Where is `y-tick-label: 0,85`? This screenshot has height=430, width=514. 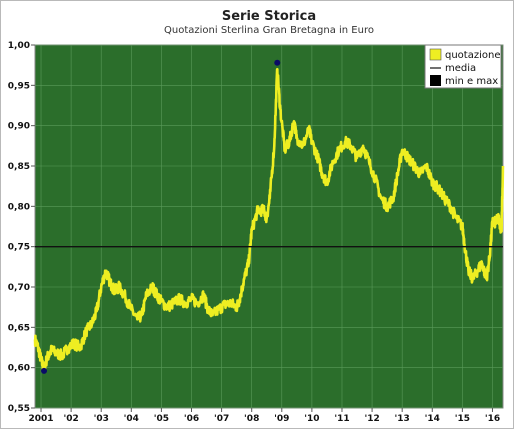 y-tick-label: 0,85 is located at coordinates (19, 167).